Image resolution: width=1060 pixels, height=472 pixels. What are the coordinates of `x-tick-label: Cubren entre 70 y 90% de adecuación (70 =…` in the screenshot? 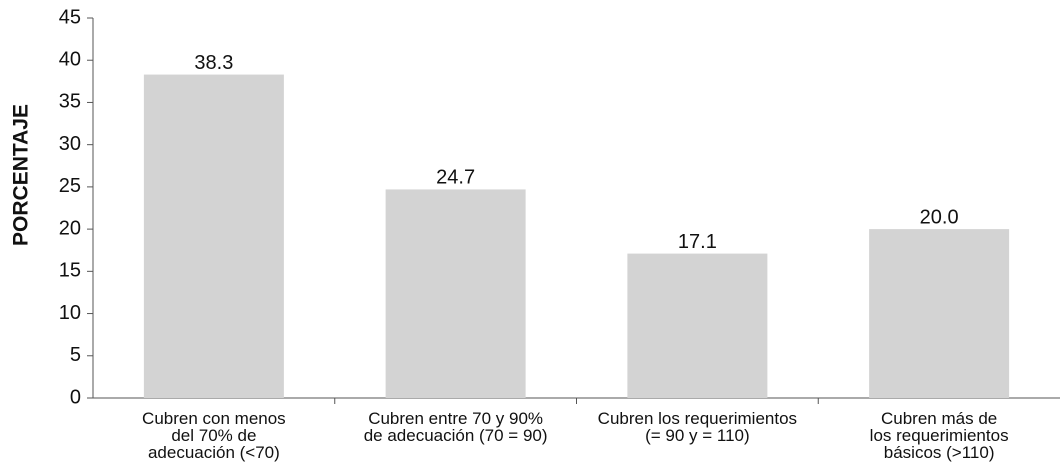 It's located at (456, 427).